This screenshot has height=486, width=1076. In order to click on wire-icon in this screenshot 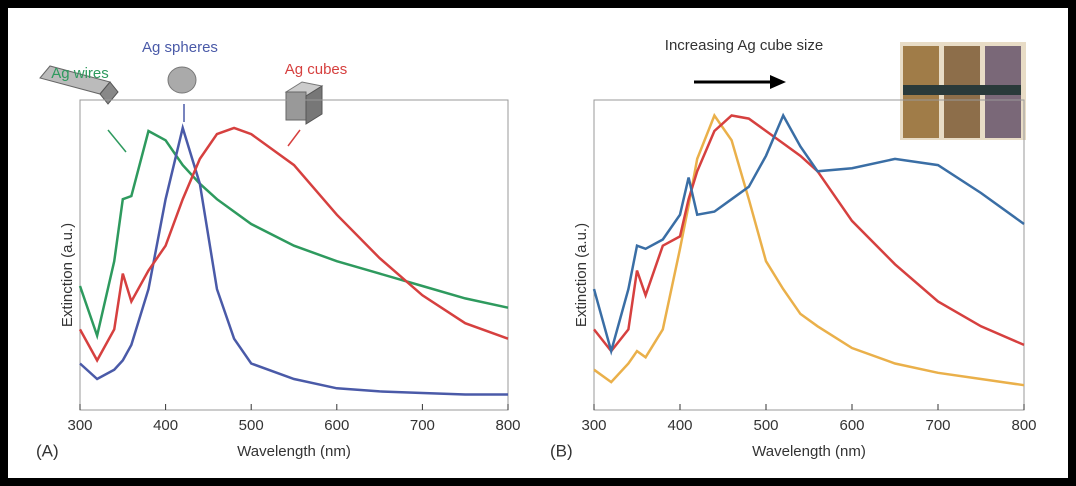, I will do `click(79, 85)`.